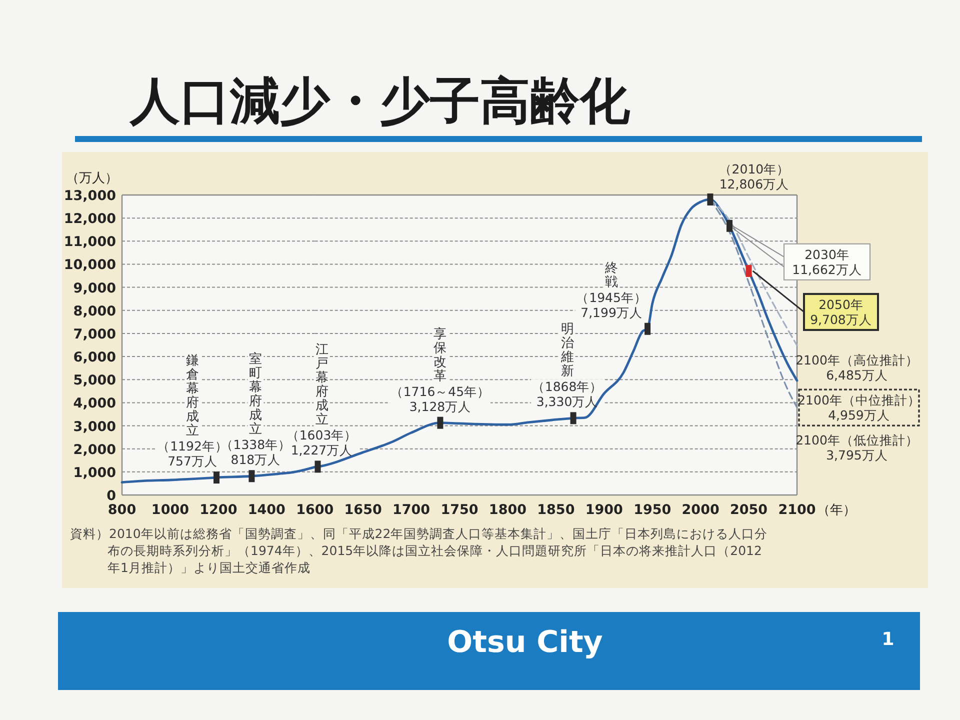 The image size is (960, 720). I want to click on annotation: 享保改革, so click(440, 355).